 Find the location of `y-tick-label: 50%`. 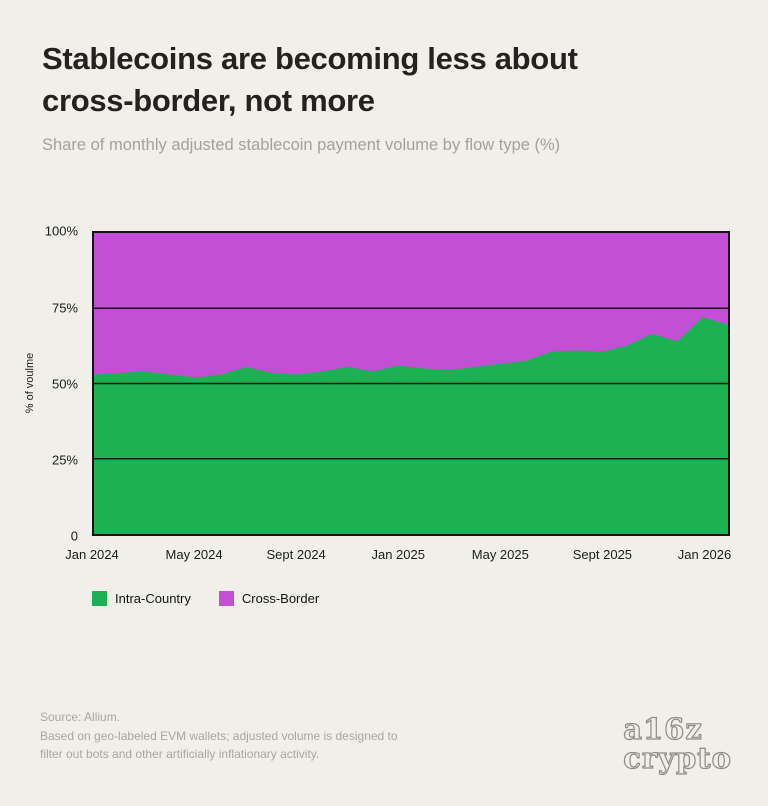

y-tick-label: 50% is located at coordinates (64, 384).